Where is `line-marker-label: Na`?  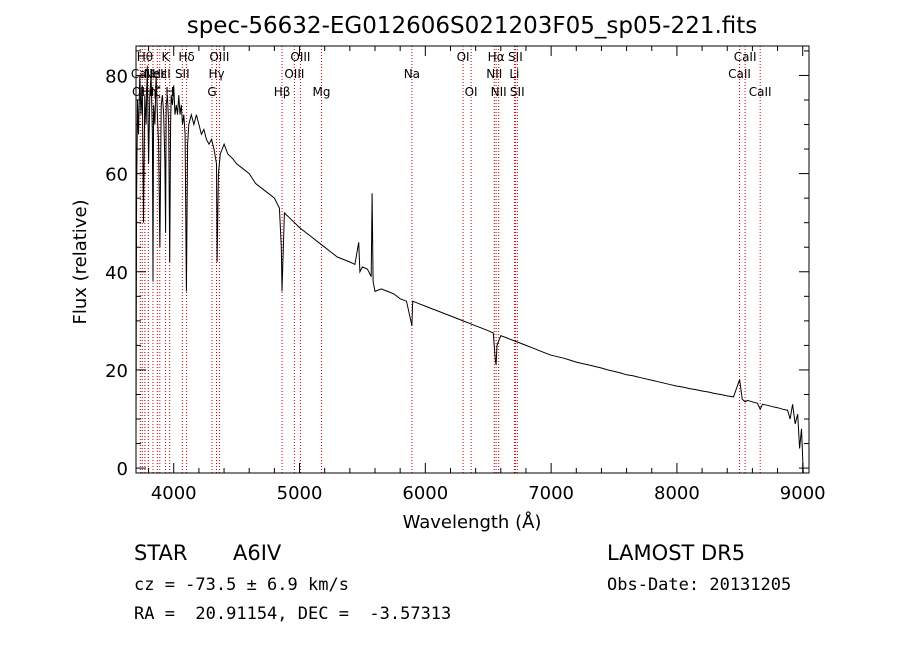
line-marker-label: Na is located at coordinates (412, 74).